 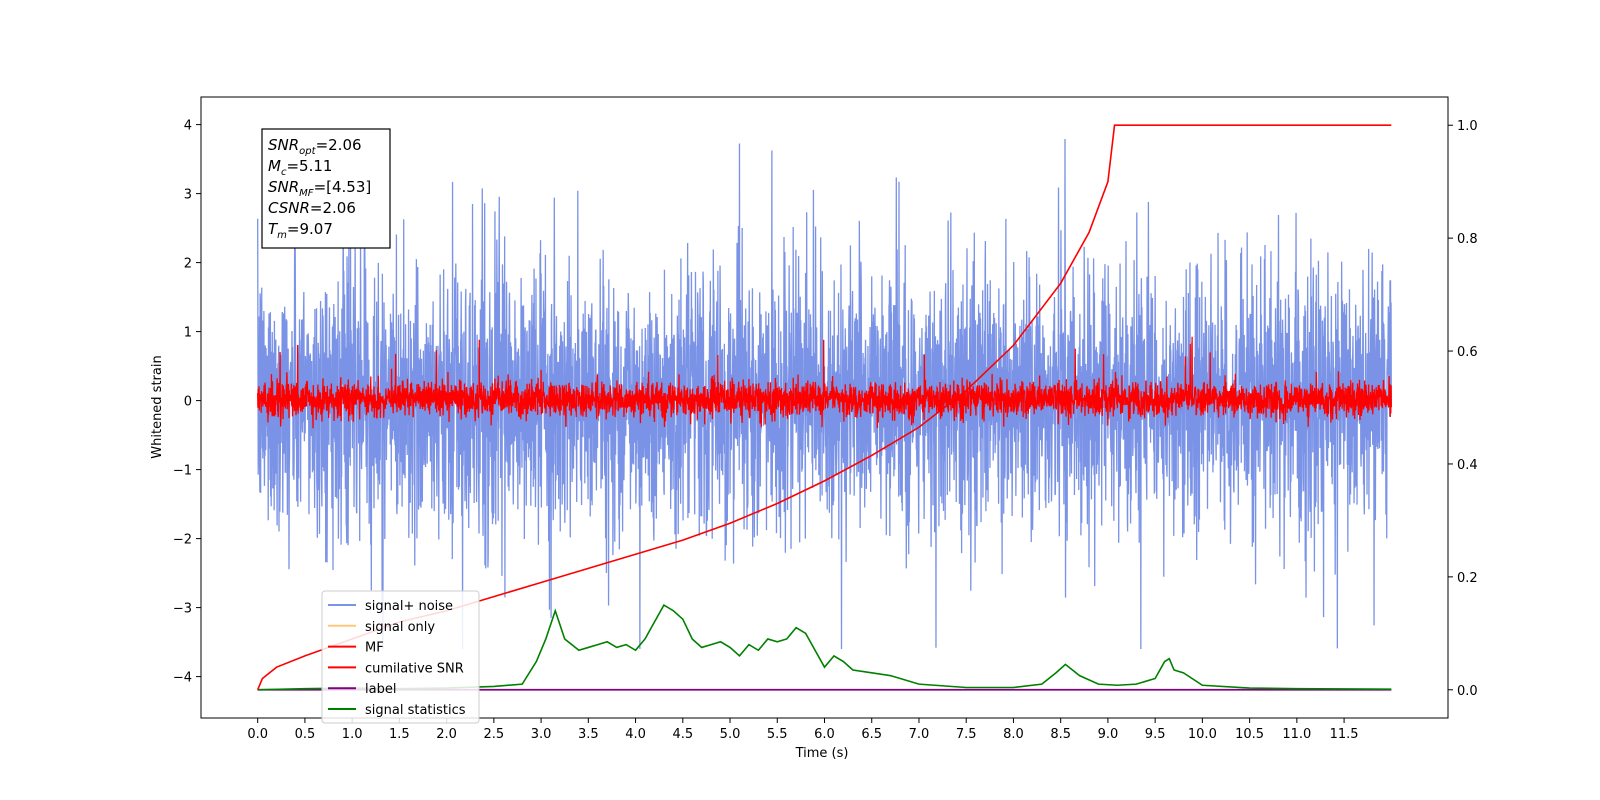 What do you see at coordinates (400, 627) in the screenshot?
I see `legend-entry-label: signal only` at bounding box center [400, 627].